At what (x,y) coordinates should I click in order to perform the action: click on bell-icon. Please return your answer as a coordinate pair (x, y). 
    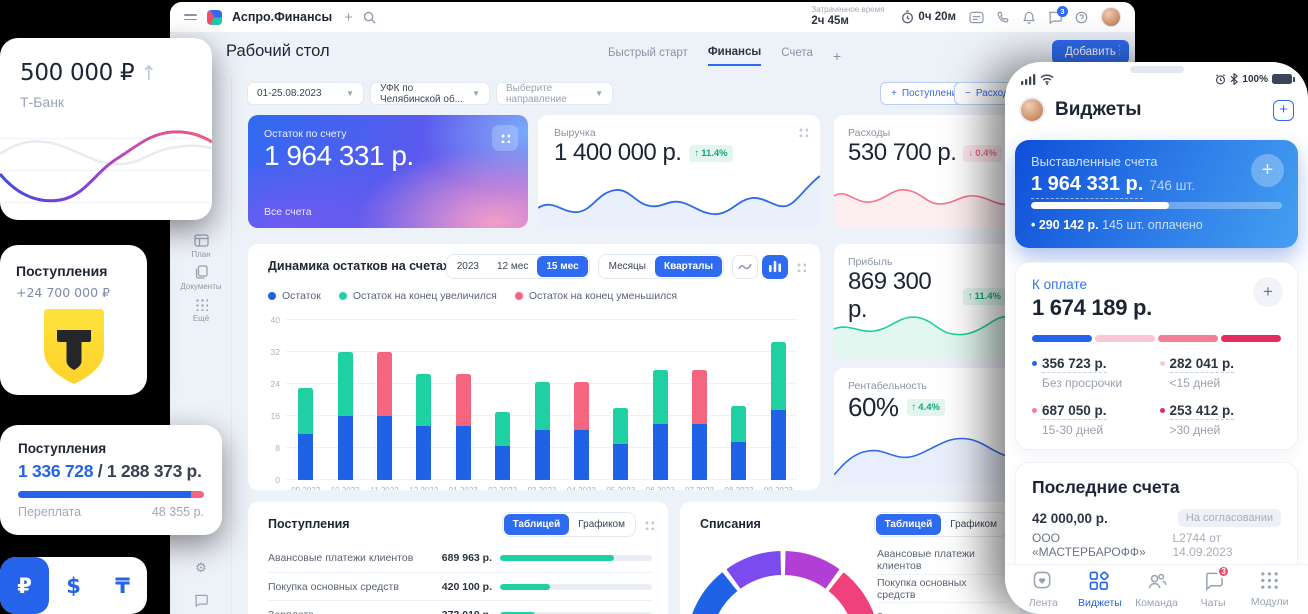
    Looking at the image, I should click on (1029, 17).